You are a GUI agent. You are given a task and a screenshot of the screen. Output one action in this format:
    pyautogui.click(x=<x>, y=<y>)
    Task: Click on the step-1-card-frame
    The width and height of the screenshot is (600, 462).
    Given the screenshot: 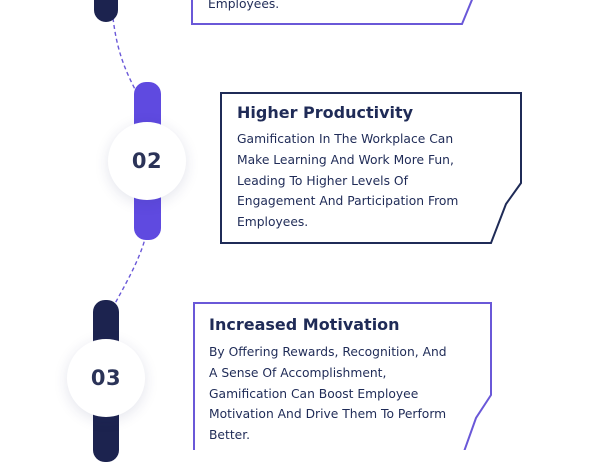 What is the action you would take?
    pyautogui.click(x=332, y=12)
    